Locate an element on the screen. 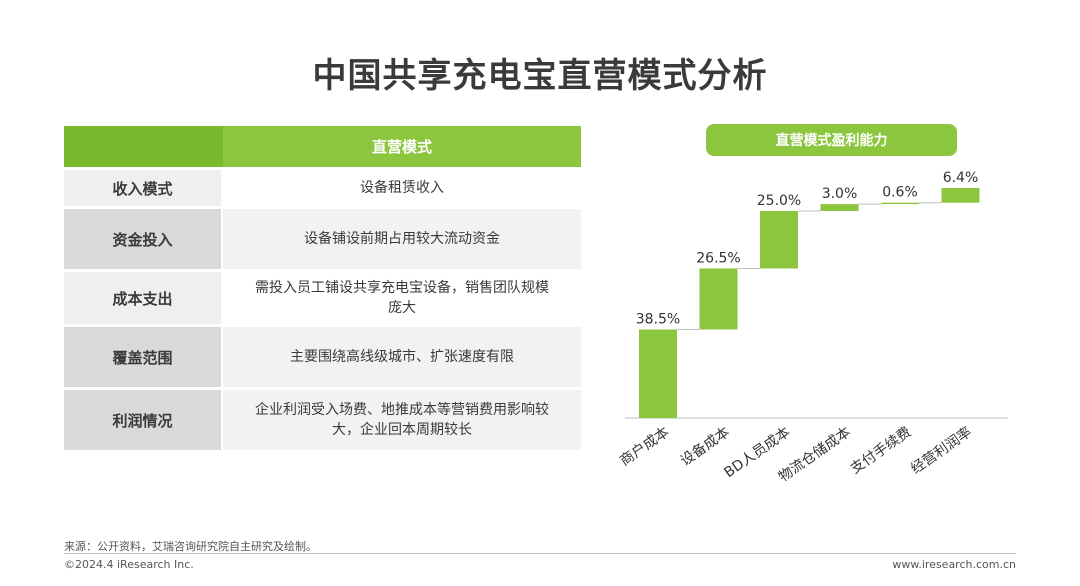  row-label: 收入模式 is located at coordinates (142, 188).